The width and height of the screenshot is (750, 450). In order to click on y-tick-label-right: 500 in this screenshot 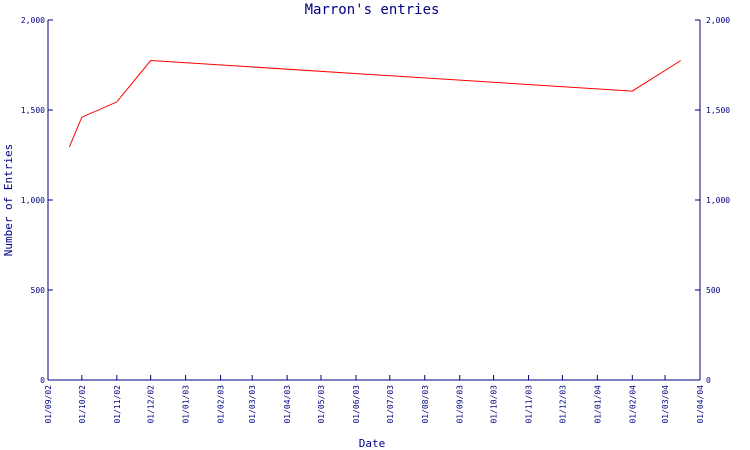, I will do `click(713, 290)`.